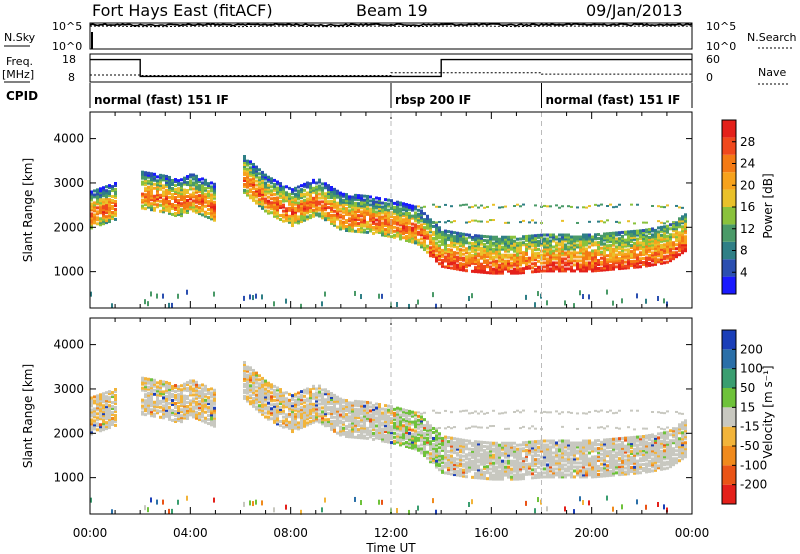 The height and width of the screenshot is (554, 800). Describe the element at coordinates (747, 142) in the screenshot. I see `power-colorbar-tick-label: 28` at that location.